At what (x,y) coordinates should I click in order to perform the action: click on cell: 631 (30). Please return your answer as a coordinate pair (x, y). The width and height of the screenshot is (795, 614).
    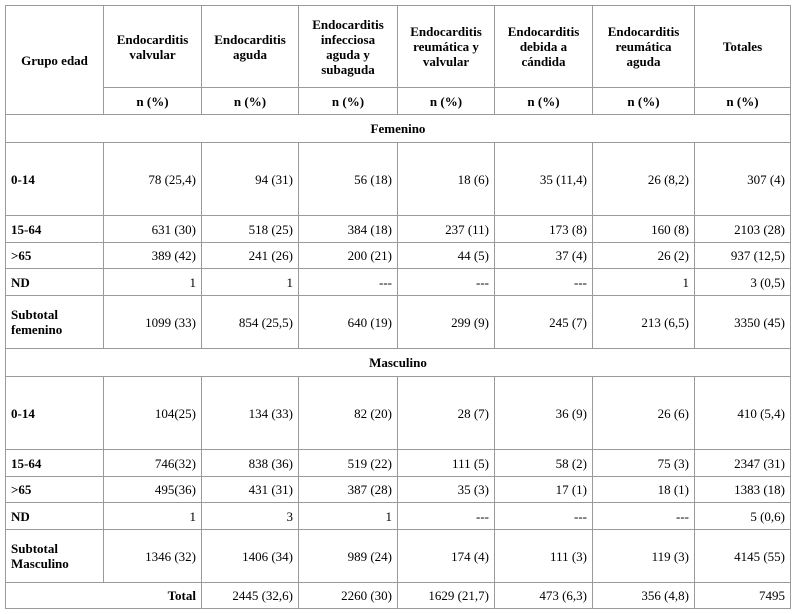
    Looking at the image, I should click on (152, 229).